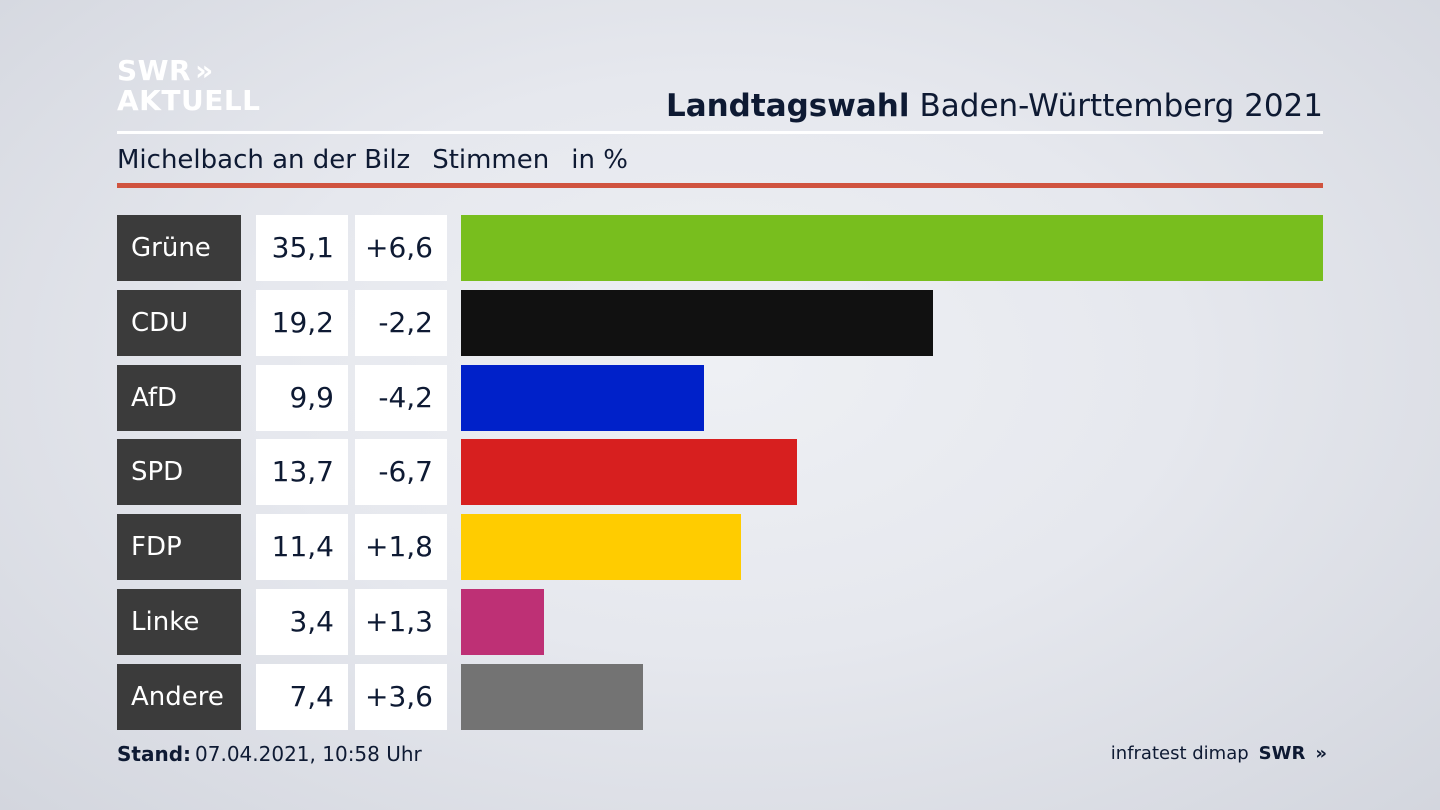  Describe the element at coordinates (179, 398) in the screenshot. I see `party-label: AfD` at that location.